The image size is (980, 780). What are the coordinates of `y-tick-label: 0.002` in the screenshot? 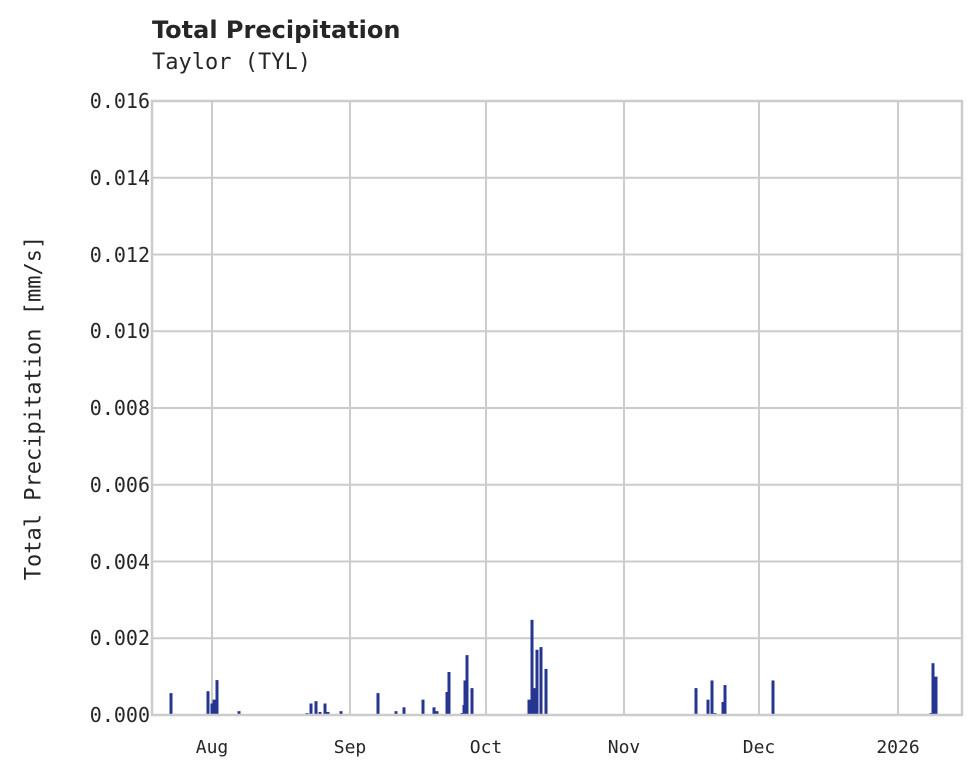 It's located at (119, 638).